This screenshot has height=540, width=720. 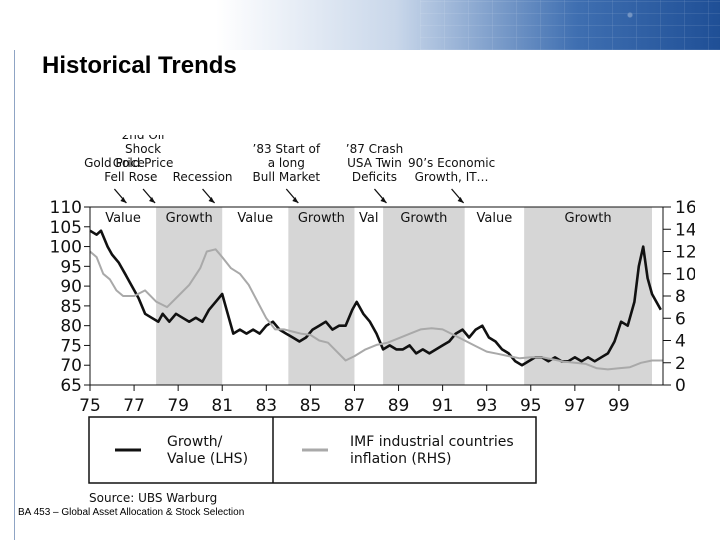 What do you see at coordinates (66, 208) in the screenshot?
I see `y-left-tick-label: 110` at bounding box center [66, 208].